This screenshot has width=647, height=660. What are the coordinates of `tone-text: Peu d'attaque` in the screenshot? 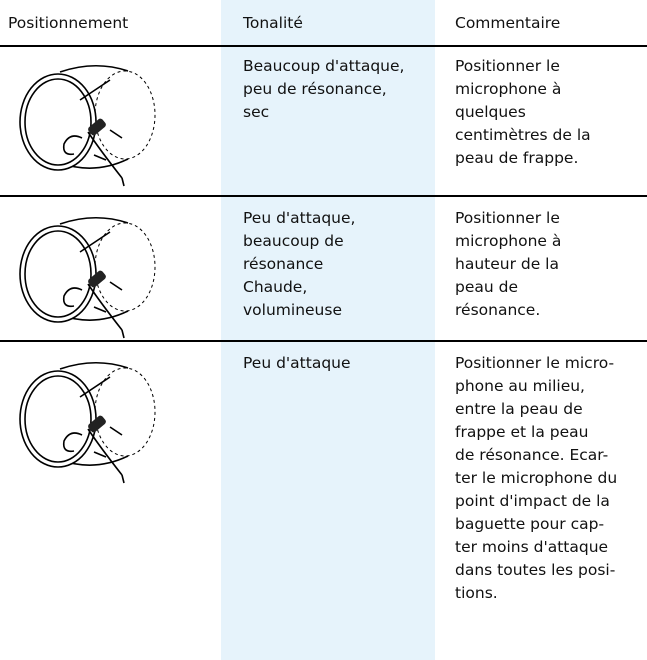 It's located at (297, 363).